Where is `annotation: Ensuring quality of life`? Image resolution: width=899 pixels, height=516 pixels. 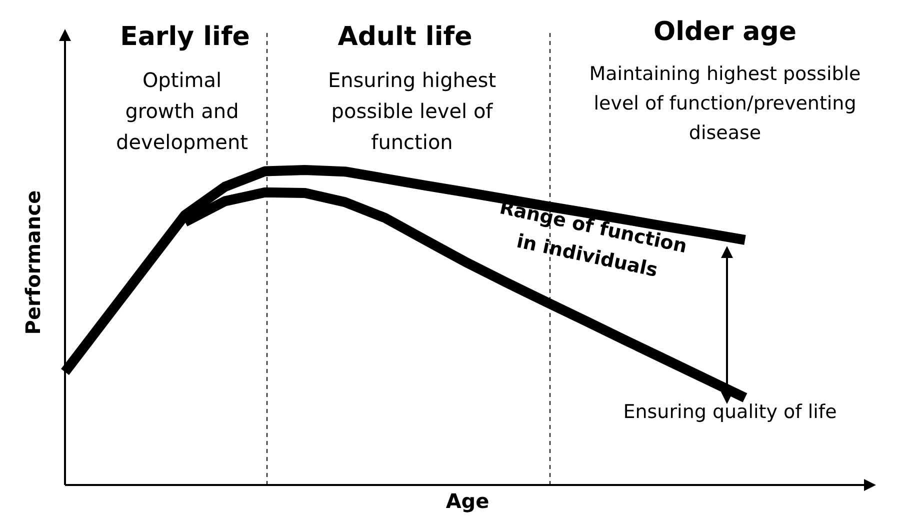
annotation: Ensuring quality of life is located at coordinates (730, 412).